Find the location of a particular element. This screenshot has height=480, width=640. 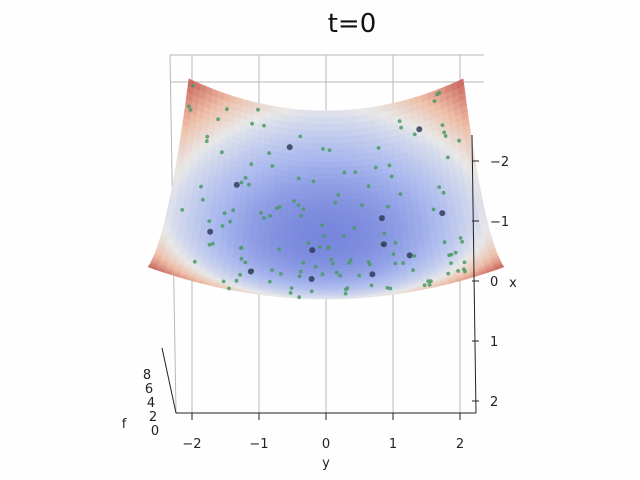

y-tick-label: 2 is located at coordinates (460, 444).